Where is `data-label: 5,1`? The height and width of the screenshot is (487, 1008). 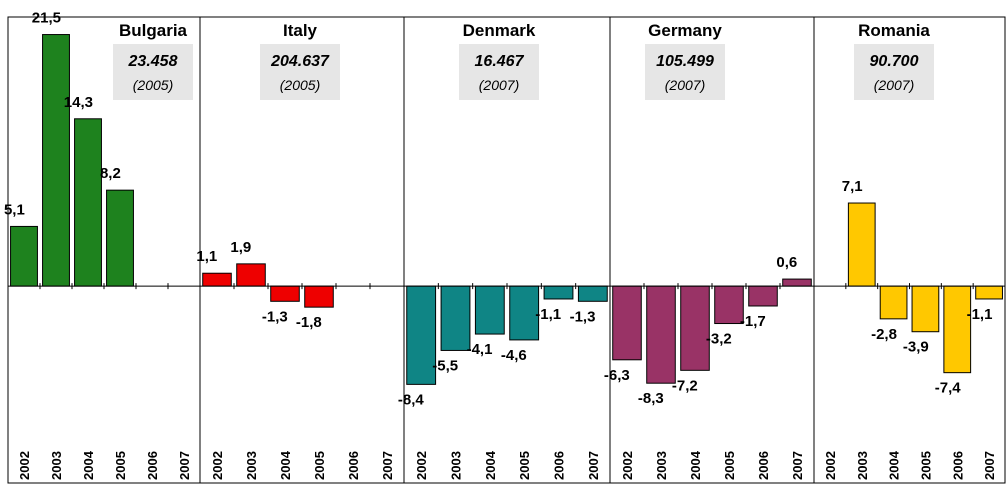
data-label: 5,1 is located at coordinates (14, 209).